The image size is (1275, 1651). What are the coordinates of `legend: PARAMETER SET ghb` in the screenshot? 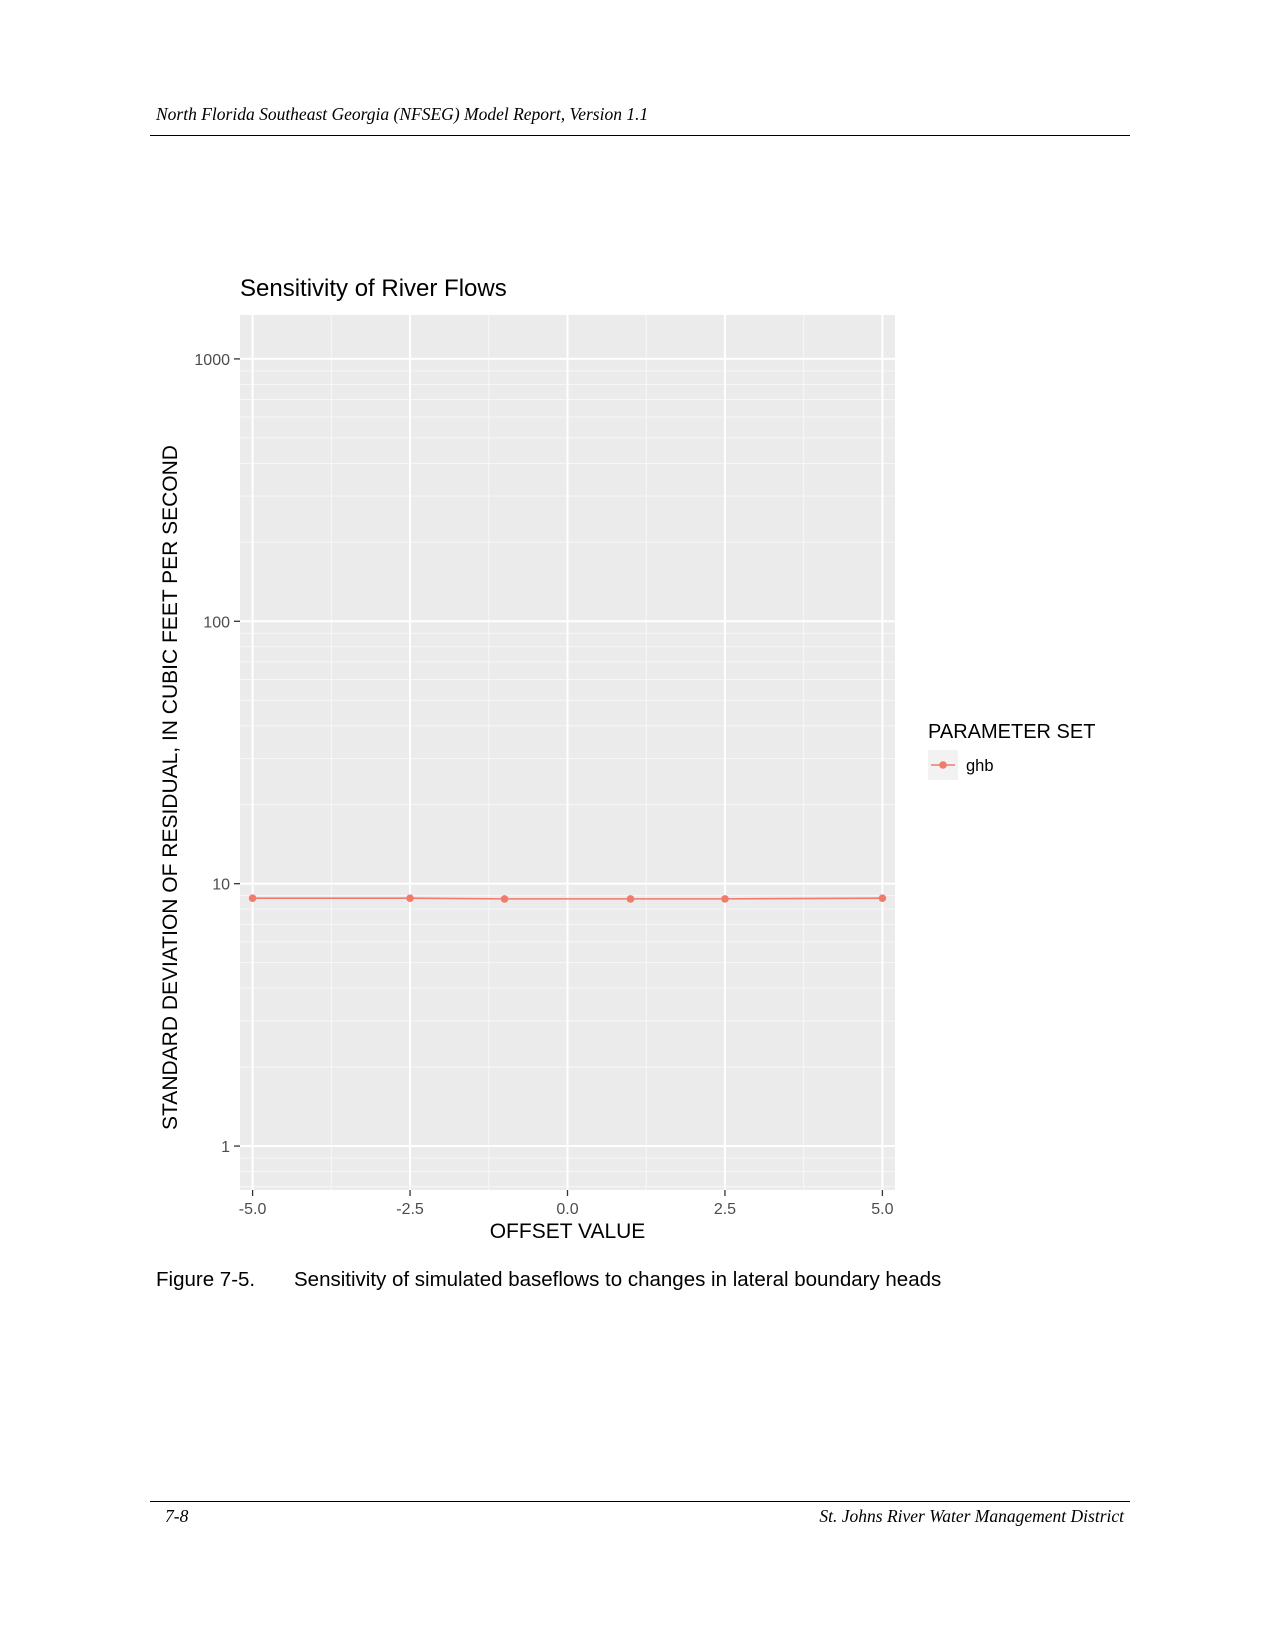 It's located at (1011, 750).